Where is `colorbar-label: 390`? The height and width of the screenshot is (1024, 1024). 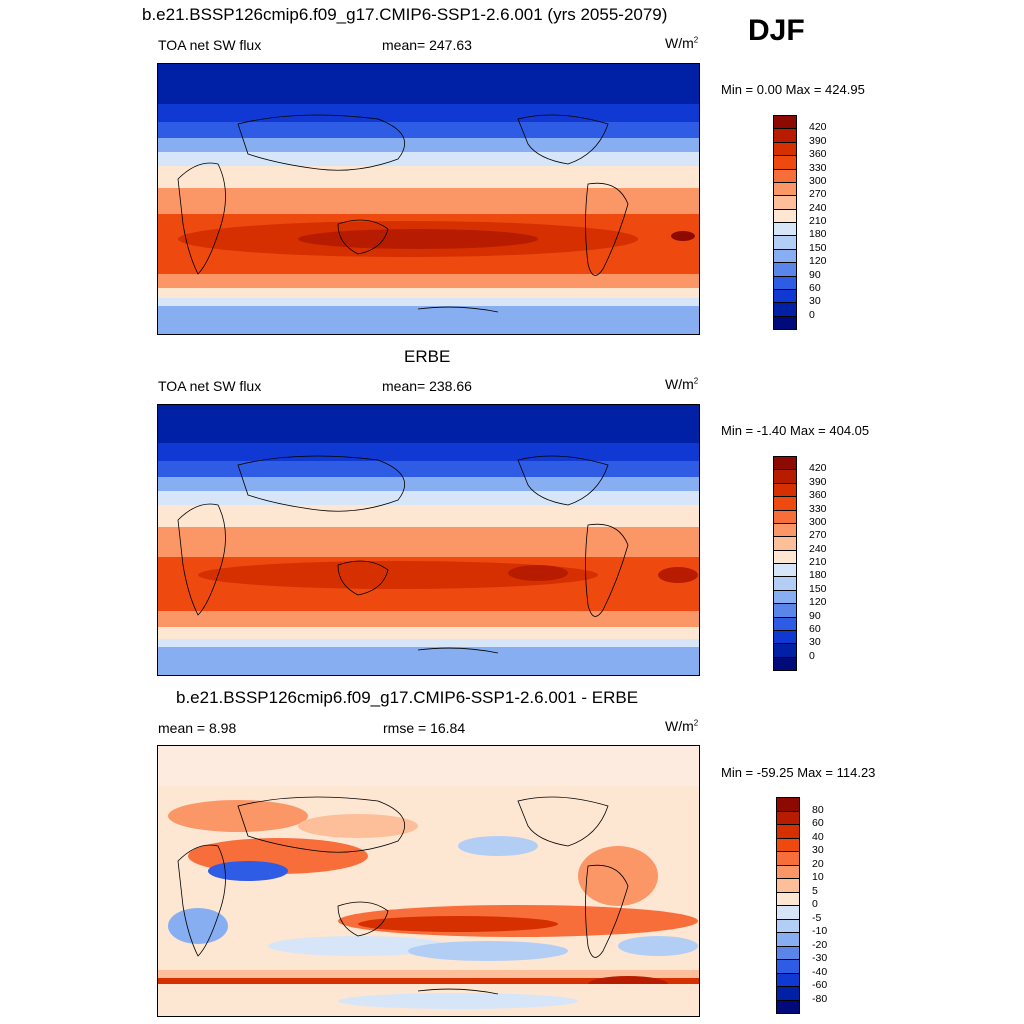
colorbar-label: 390 is located at coordinates (818, 140).